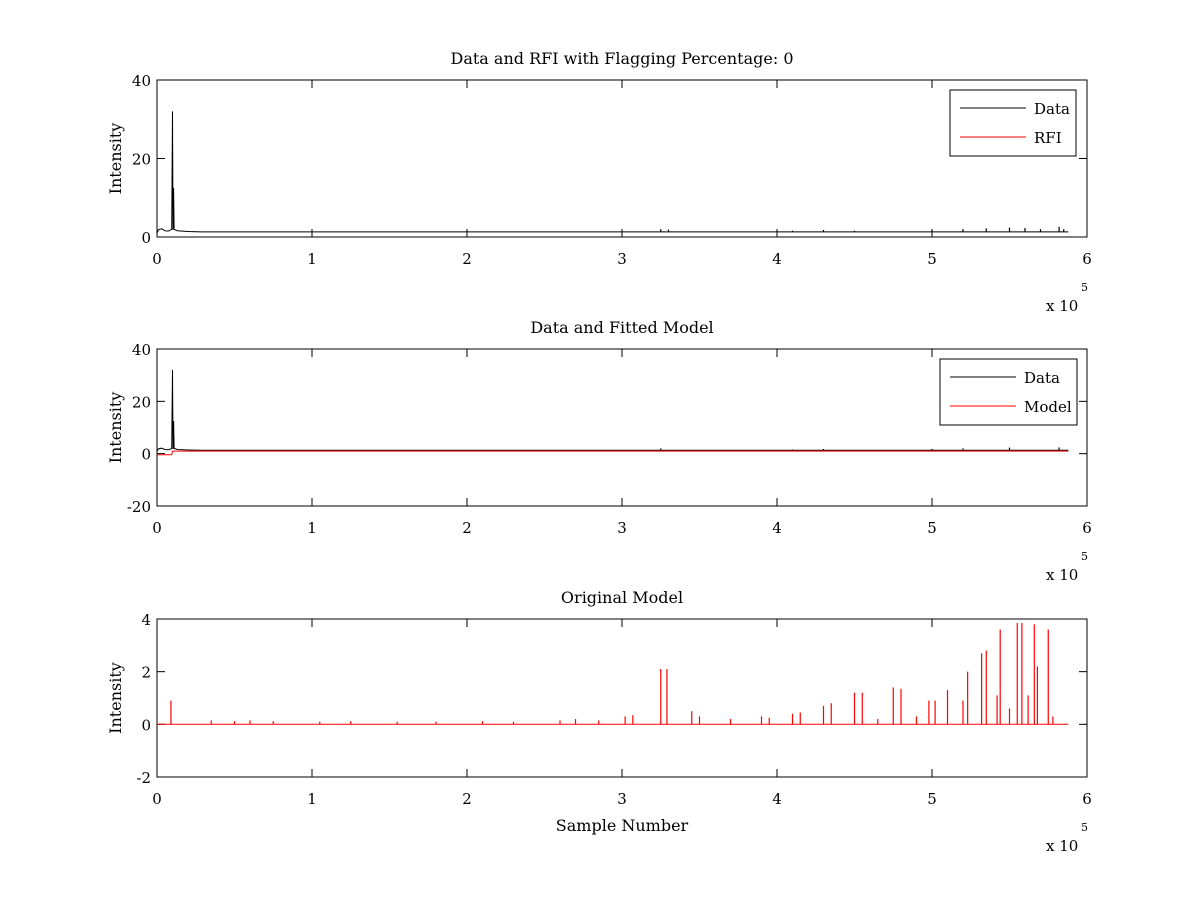 Image resolution: width=1200 pixels, height=900 pixels. Describe the element at coordinates (613, 453) in the screenshot. I see `series-line-model` at that location.